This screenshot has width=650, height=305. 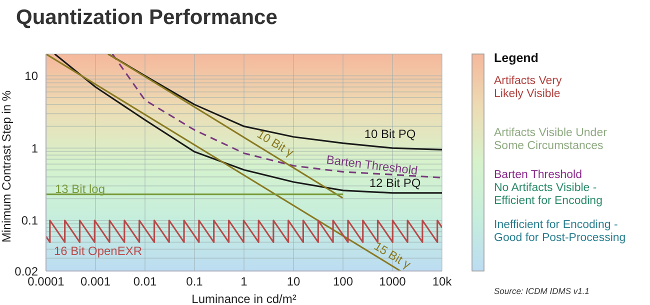 What do you see at coordinates (293, 281) in the screenshot?
I see `x-tick-label: 10` at bounding box center [293, 281].